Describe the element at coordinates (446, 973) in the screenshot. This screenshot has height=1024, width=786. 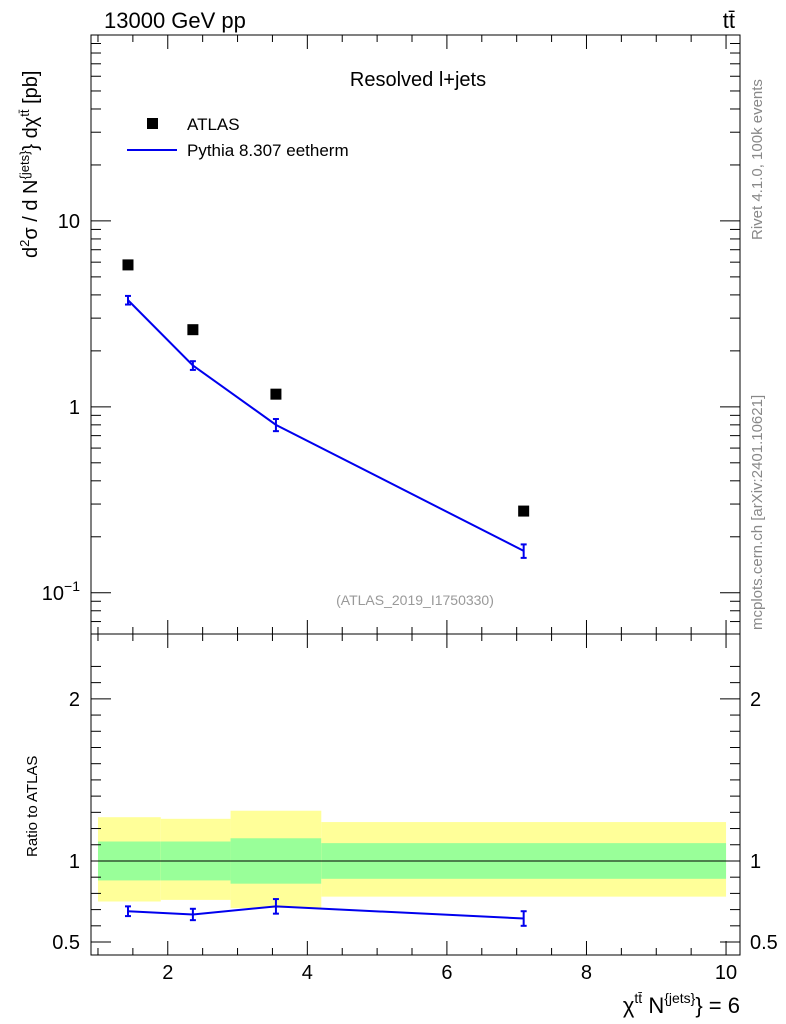
I see `x-tick-label: 6` at that location.